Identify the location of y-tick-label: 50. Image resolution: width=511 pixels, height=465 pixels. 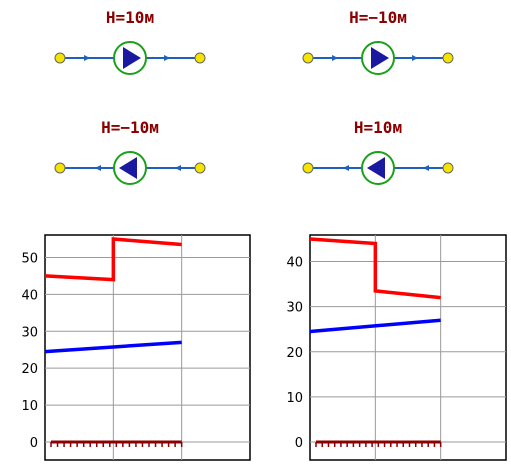
(29, 258).